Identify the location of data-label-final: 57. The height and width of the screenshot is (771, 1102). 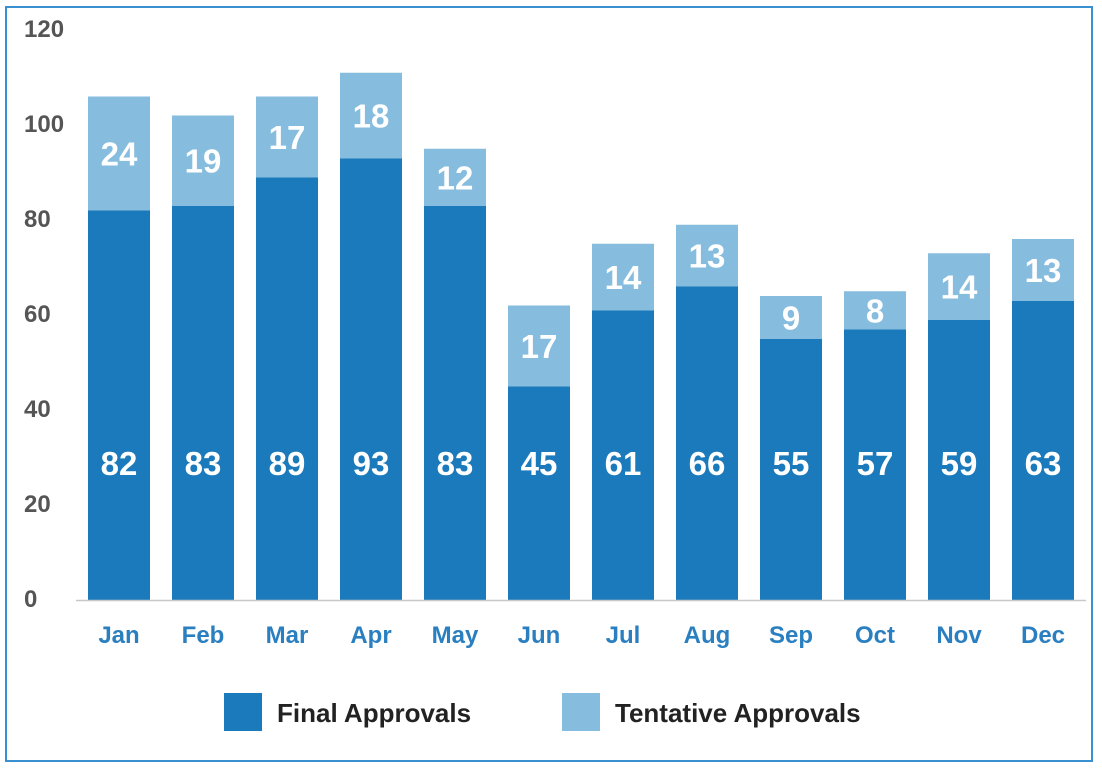
(875, 463).